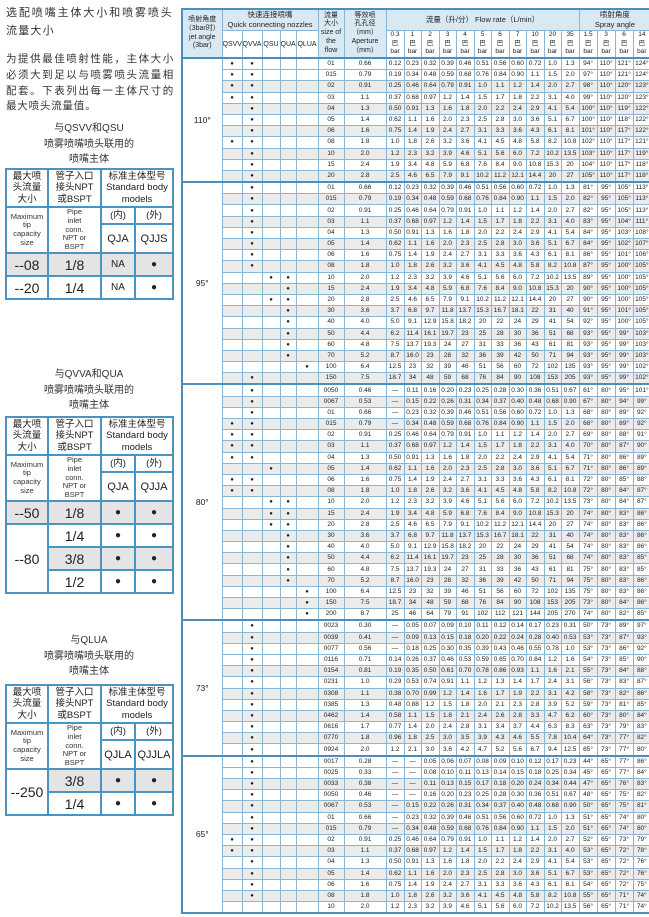 Image resolution: width=649 pixels, height=917 pixels. Describe the element at coordinates (500, 255) in the screenshot. I see `flow-rate-cell: 3.3` at that location.